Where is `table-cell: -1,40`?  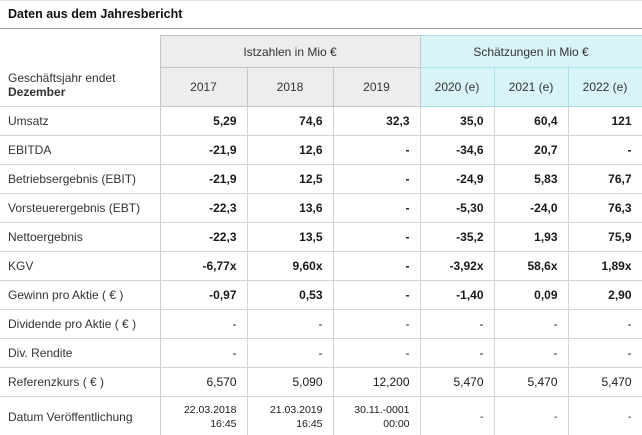
table-cell: -1,40 is located at coordinates (457, 295).